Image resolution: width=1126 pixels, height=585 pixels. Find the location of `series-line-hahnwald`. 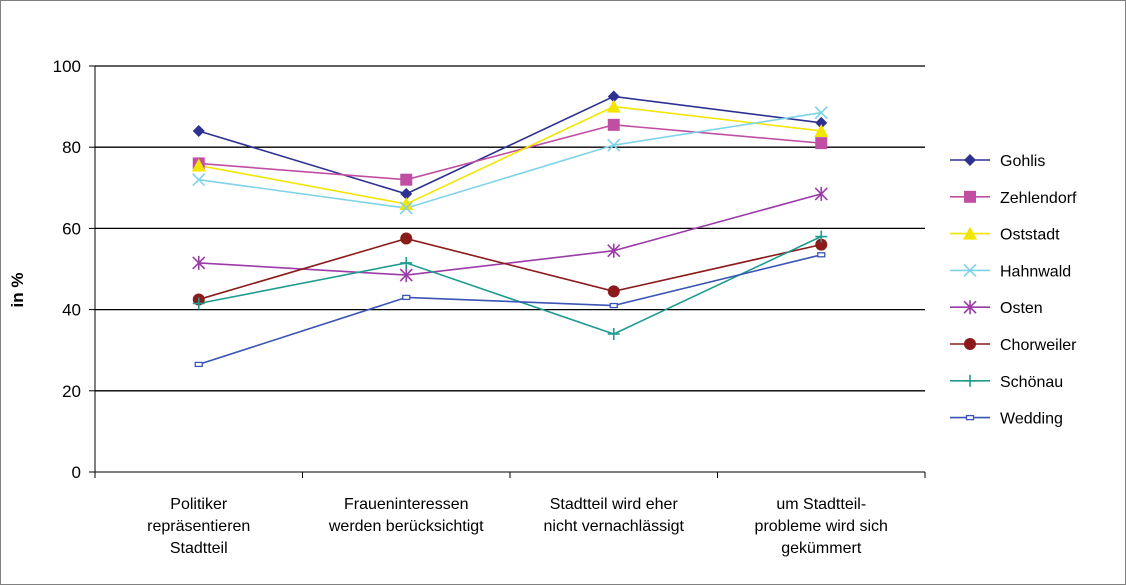

series-line-hahnwald is located at coordinates (510, 160).